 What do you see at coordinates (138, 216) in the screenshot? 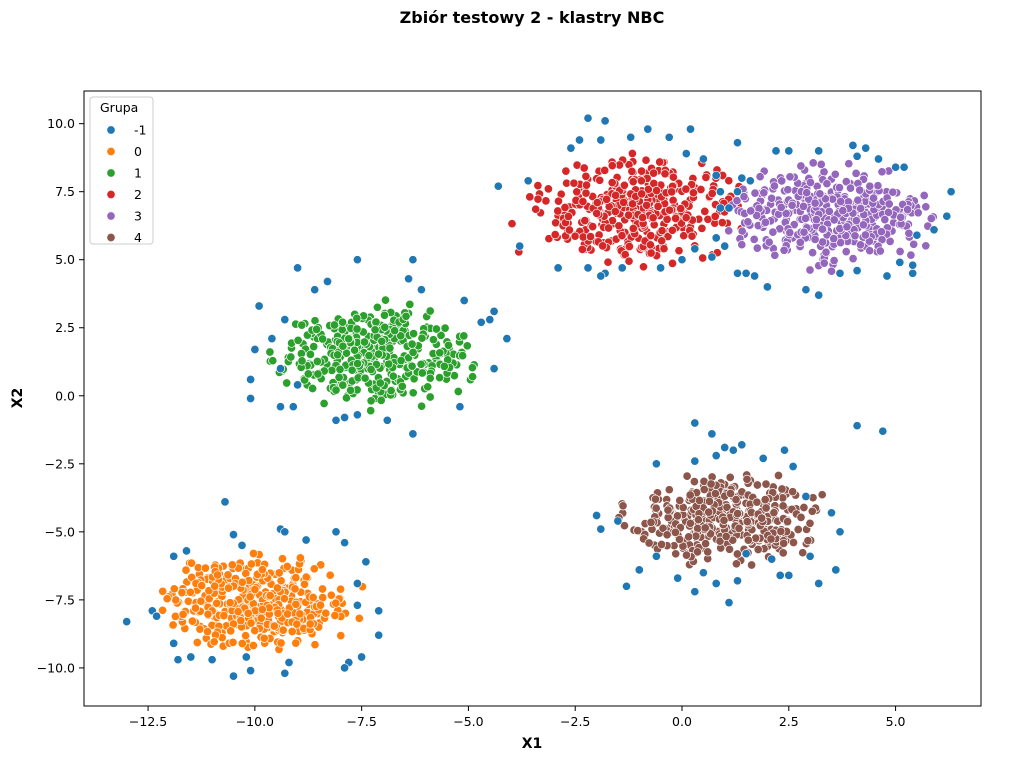
I see `legend-label-3: 3` at bounding box center [138, 216].